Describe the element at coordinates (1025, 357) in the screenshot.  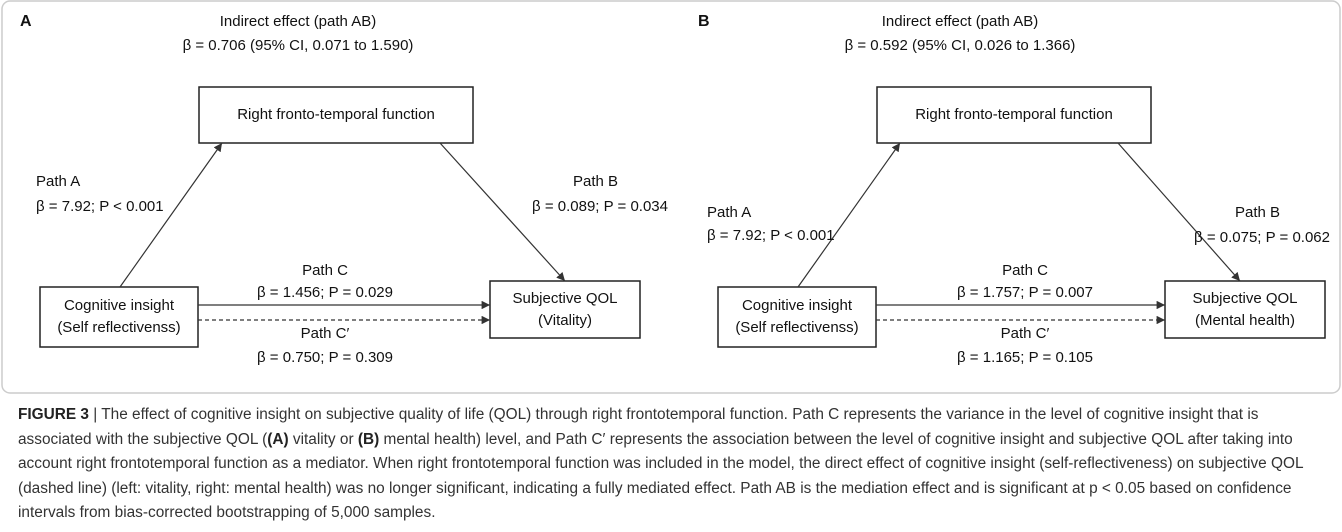
I see `path-c-prime-stat: β = 1.165; P = 0.105` at that location.